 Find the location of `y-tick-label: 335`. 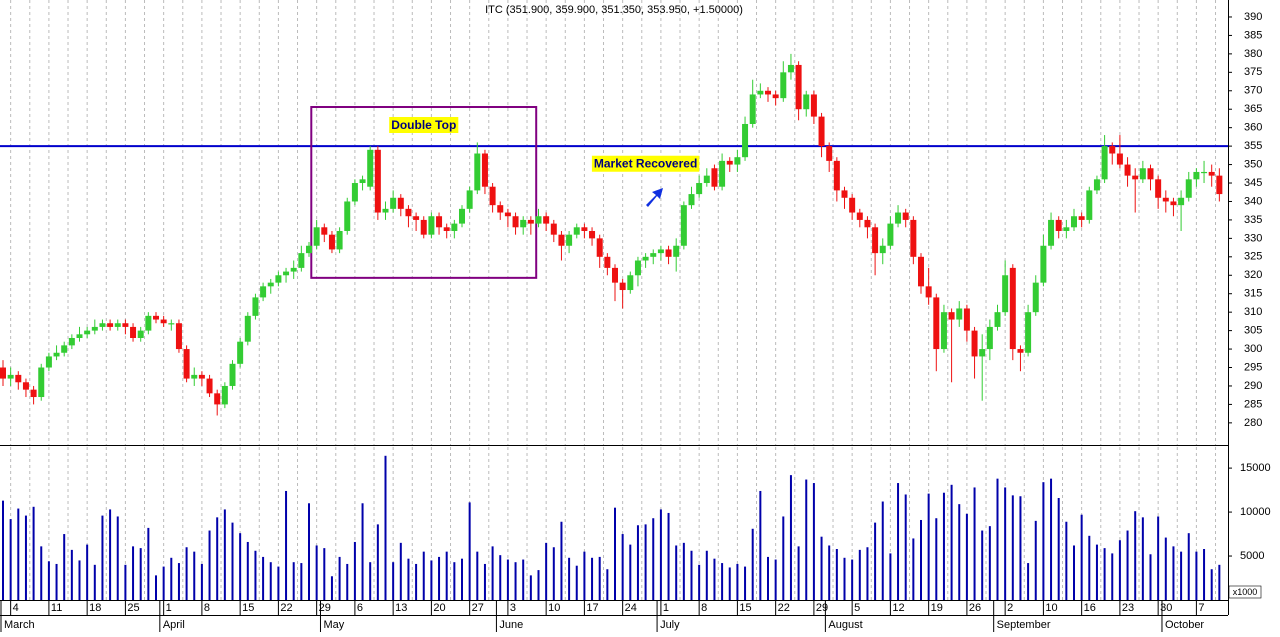

y-tick-label: 335 is located at coordinates (1253, 220).